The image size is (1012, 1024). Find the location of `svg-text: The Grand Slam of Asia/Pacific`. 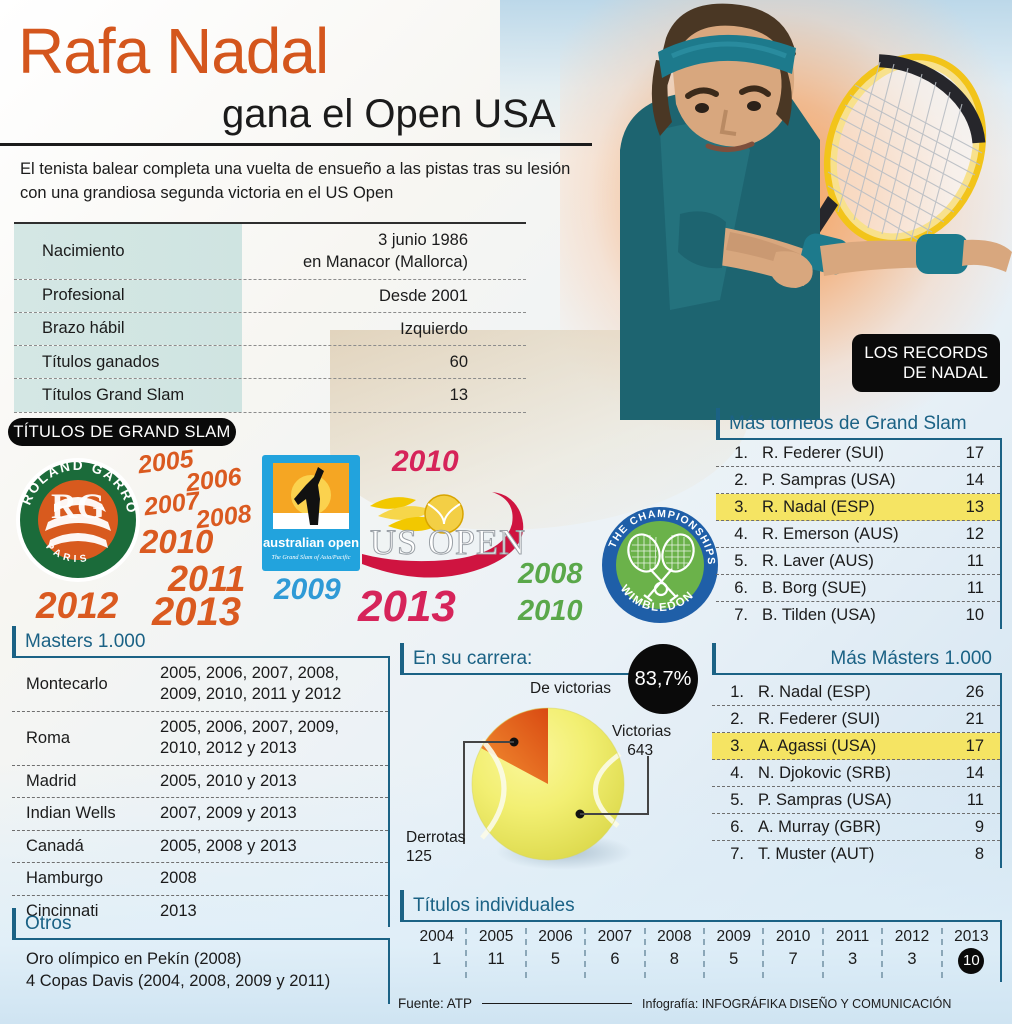

svg-text: The Grand Slam of Asia/Pacific is located at coordinates (311, 557).